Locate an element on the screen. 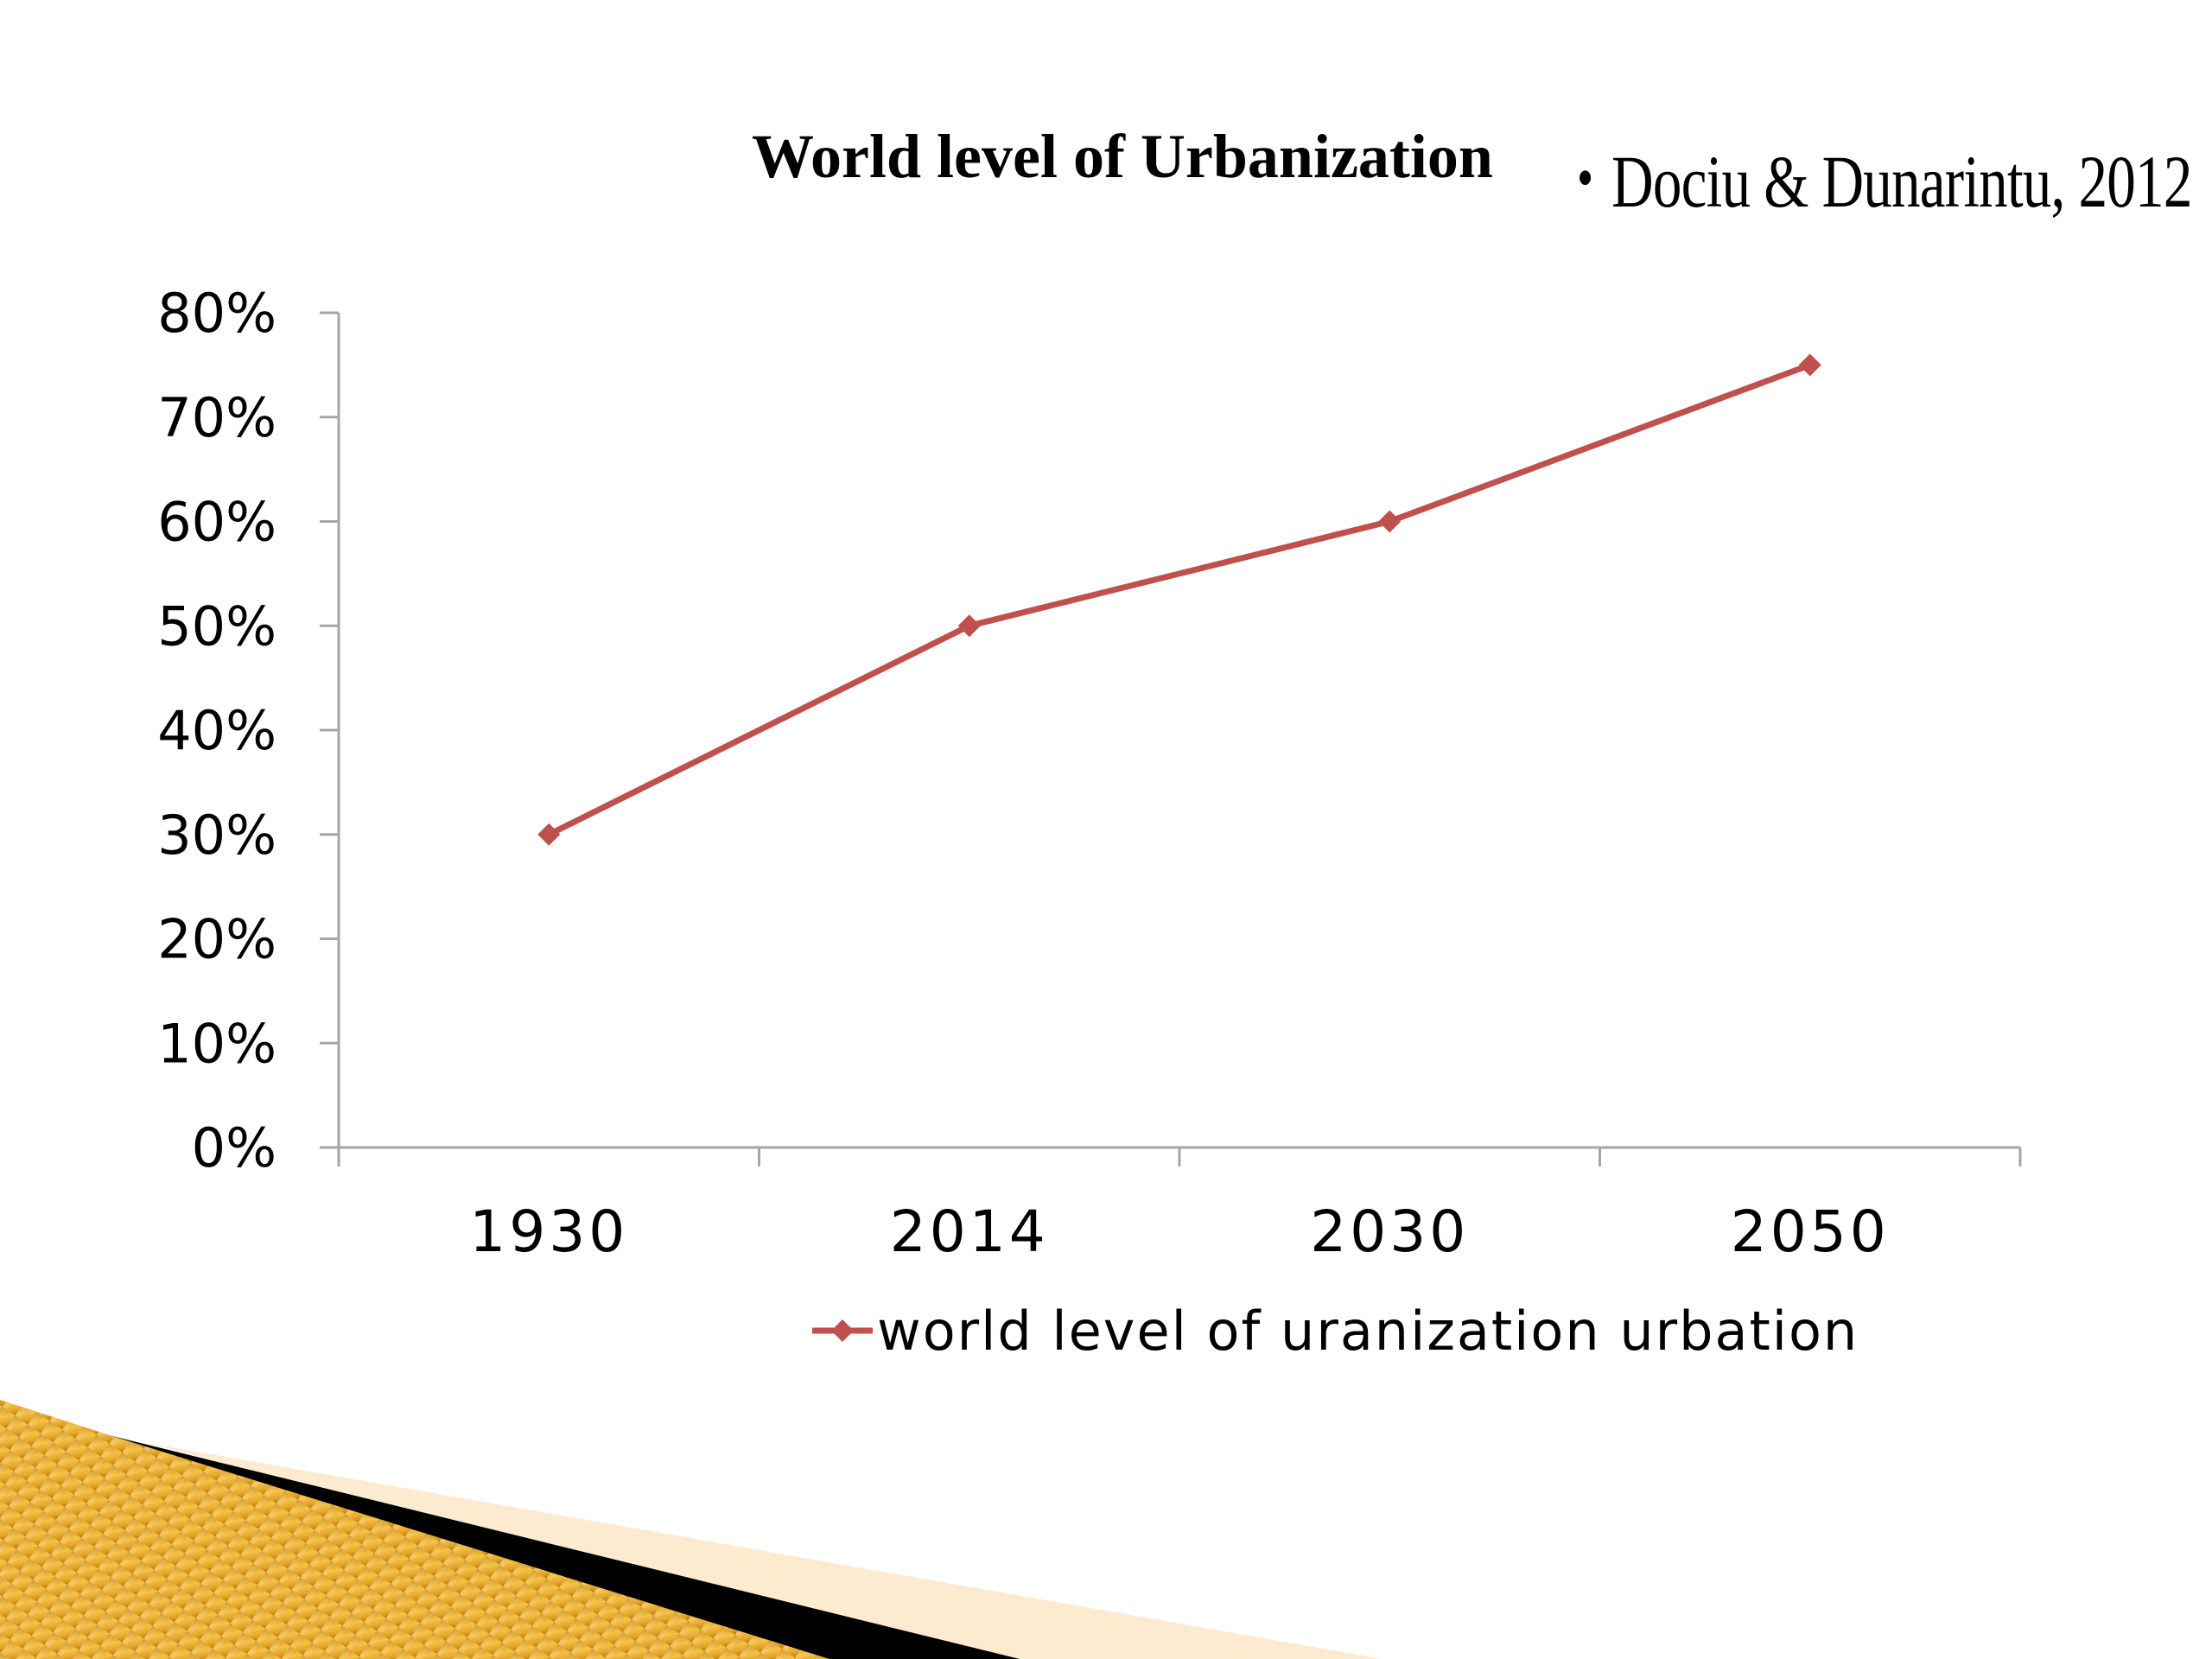 This screenshot has height=1659, width=2212. x-tick-label: 1930 is located at coordinates (548, 1231).